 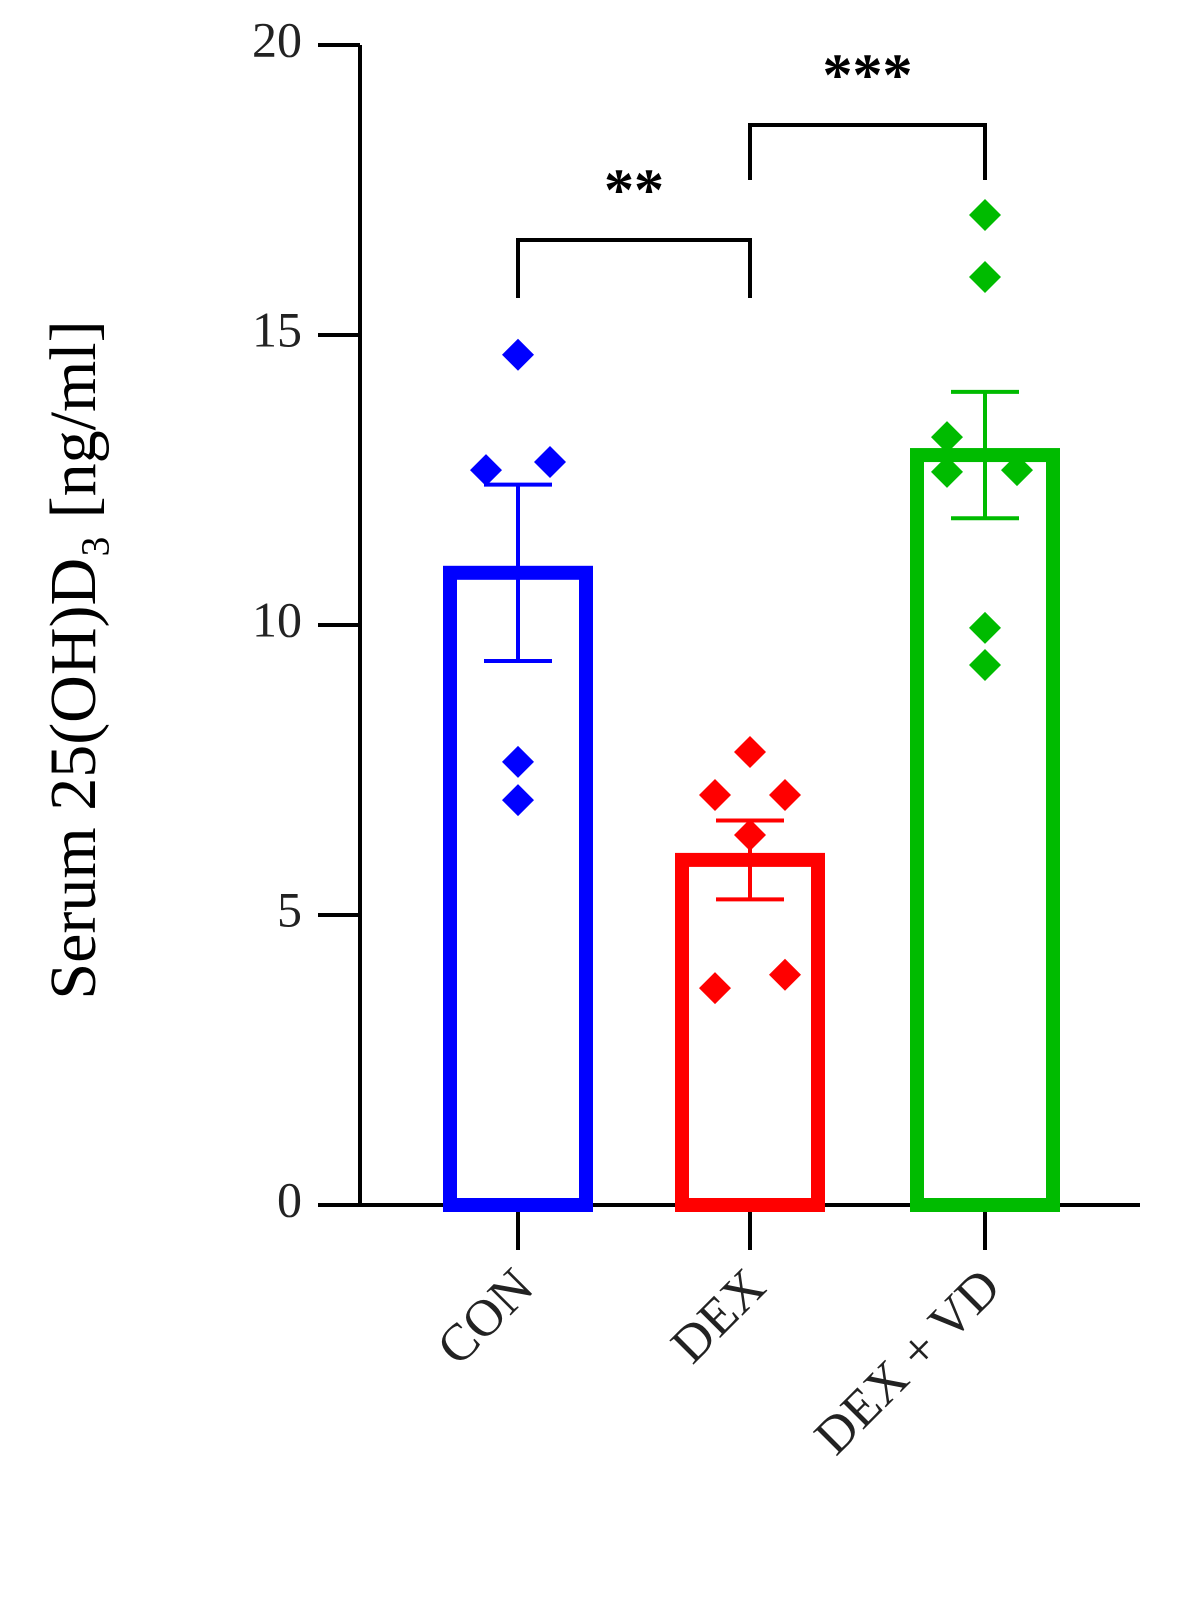 I want to click on y-tick-label: 20, so click(x=277, y=39).